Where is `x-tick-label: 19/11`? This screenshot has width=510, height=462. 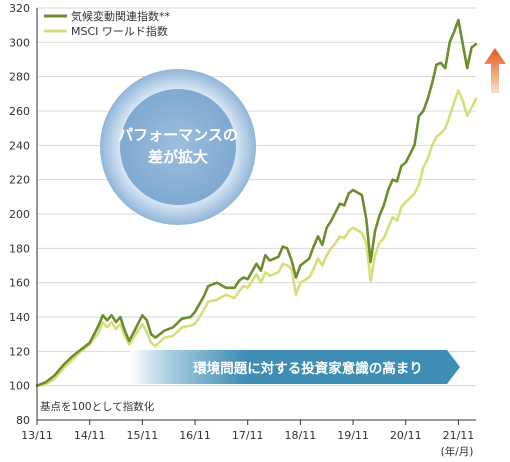
x-tick-label: 19/11 is located at coordinates (353, 435).